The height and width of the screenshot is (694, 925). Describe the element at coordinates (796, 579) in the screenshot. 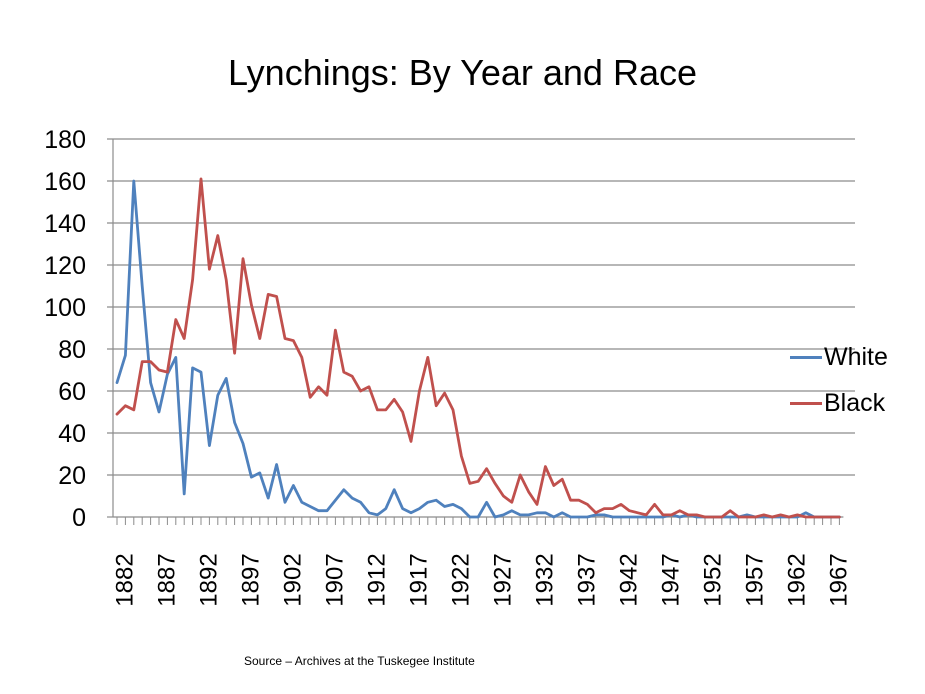

I see `x-tick-label: 1962` at that location.